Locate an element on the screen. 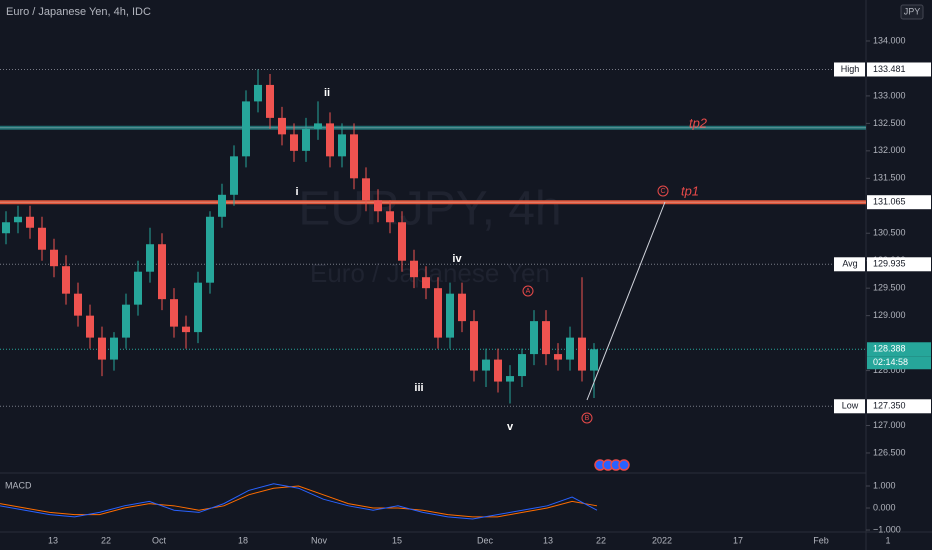 The width and height of the screenshot is (932, 550). macd-y-tick-label: 1.000 is located at coordinates (884, 485).